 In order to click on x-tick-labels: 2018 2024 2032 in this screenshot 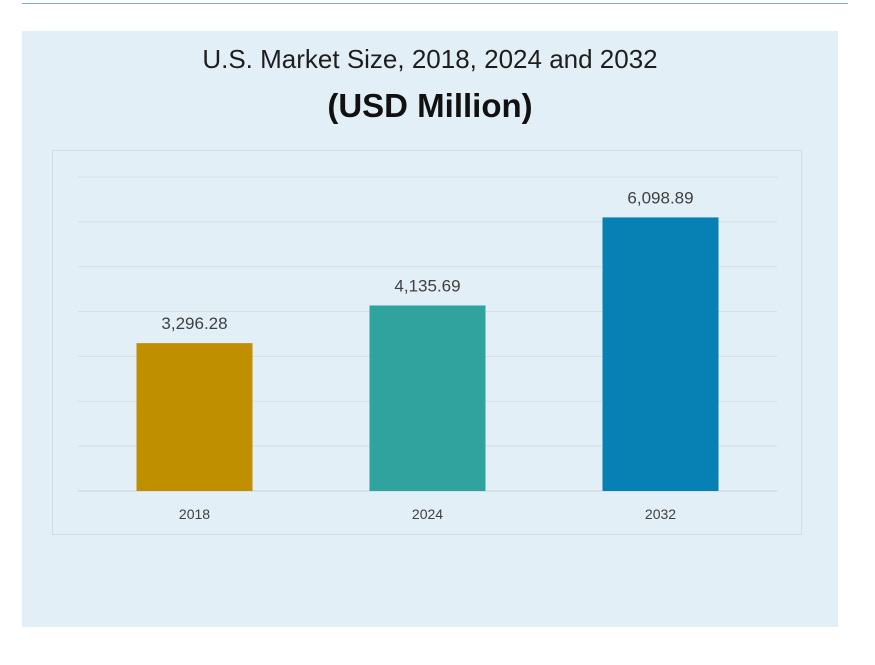, I will do `click(427, 514)`.